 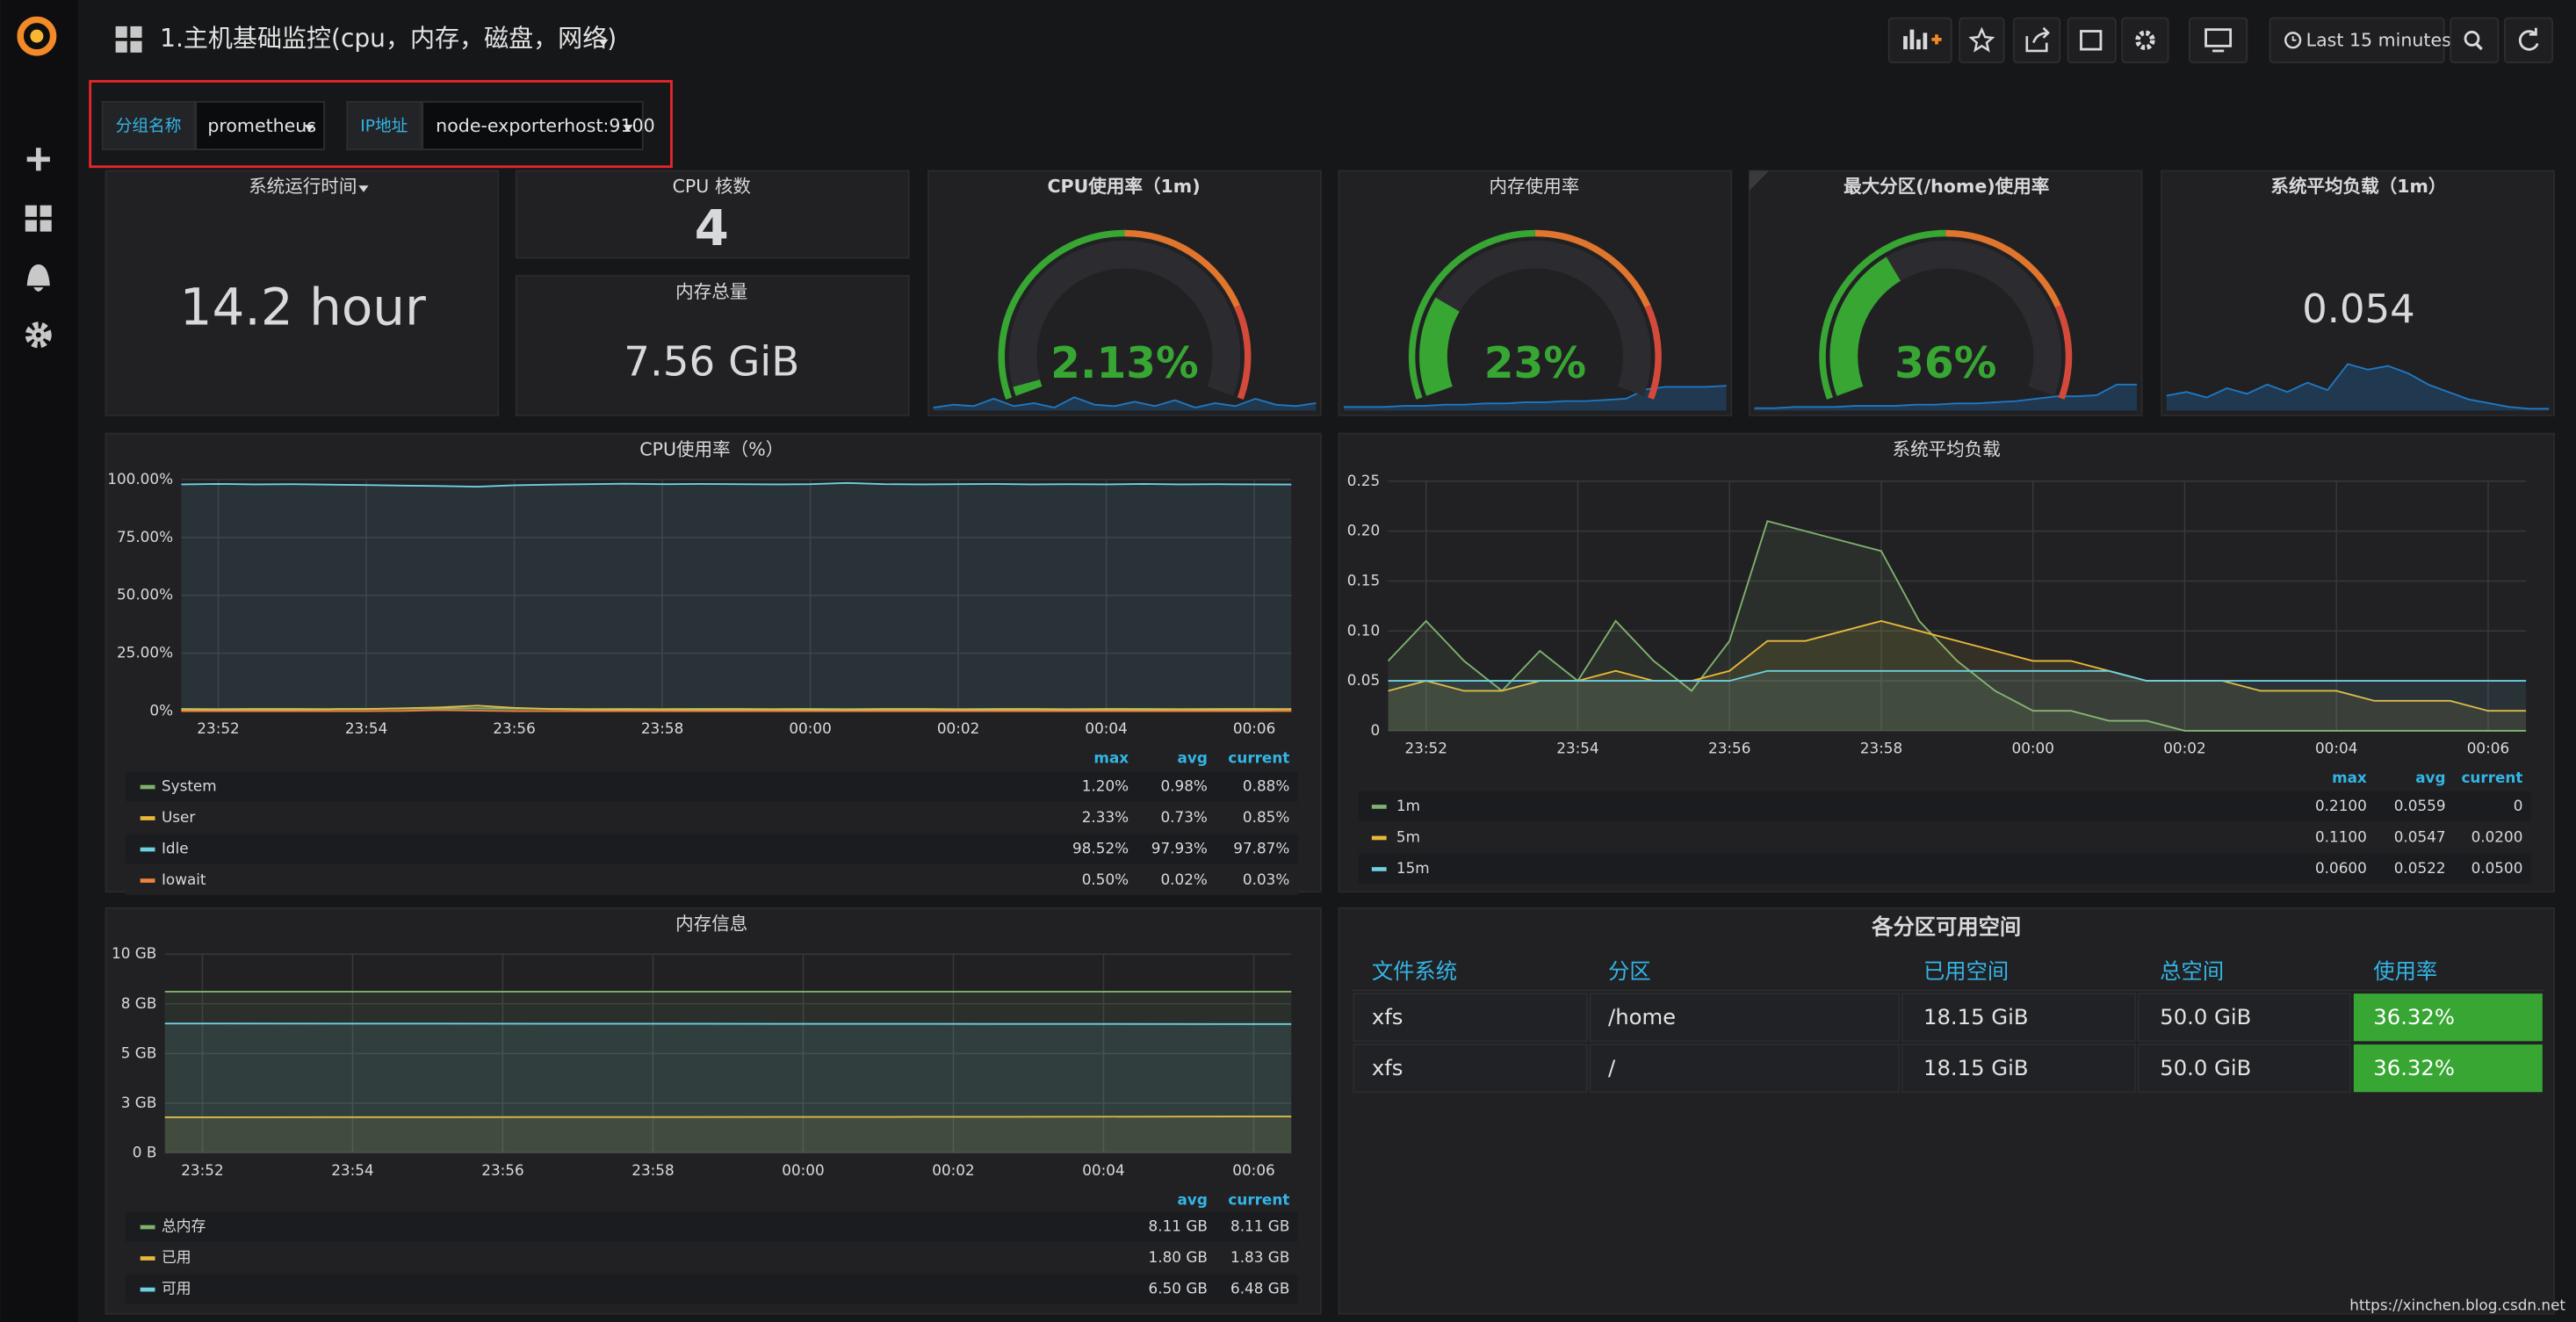 What do you see at coordinates (2420, 806) in the screenshot?
I see `legend-value: 0.0559` at bounding box center [2420, 806].